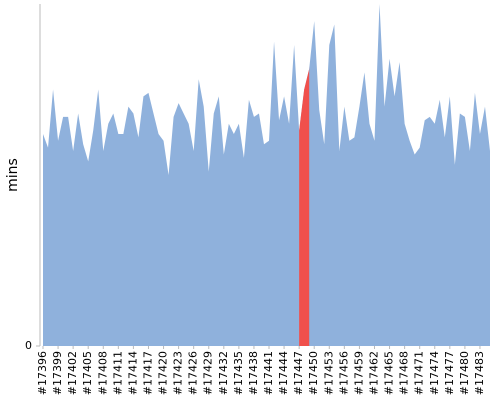 The height and width of the screenshot is (400, 500). What do you see at coordinates (358, 373) in the screenshot?
I see `x-tick-label: #17459` at bounding box center [358, 373].